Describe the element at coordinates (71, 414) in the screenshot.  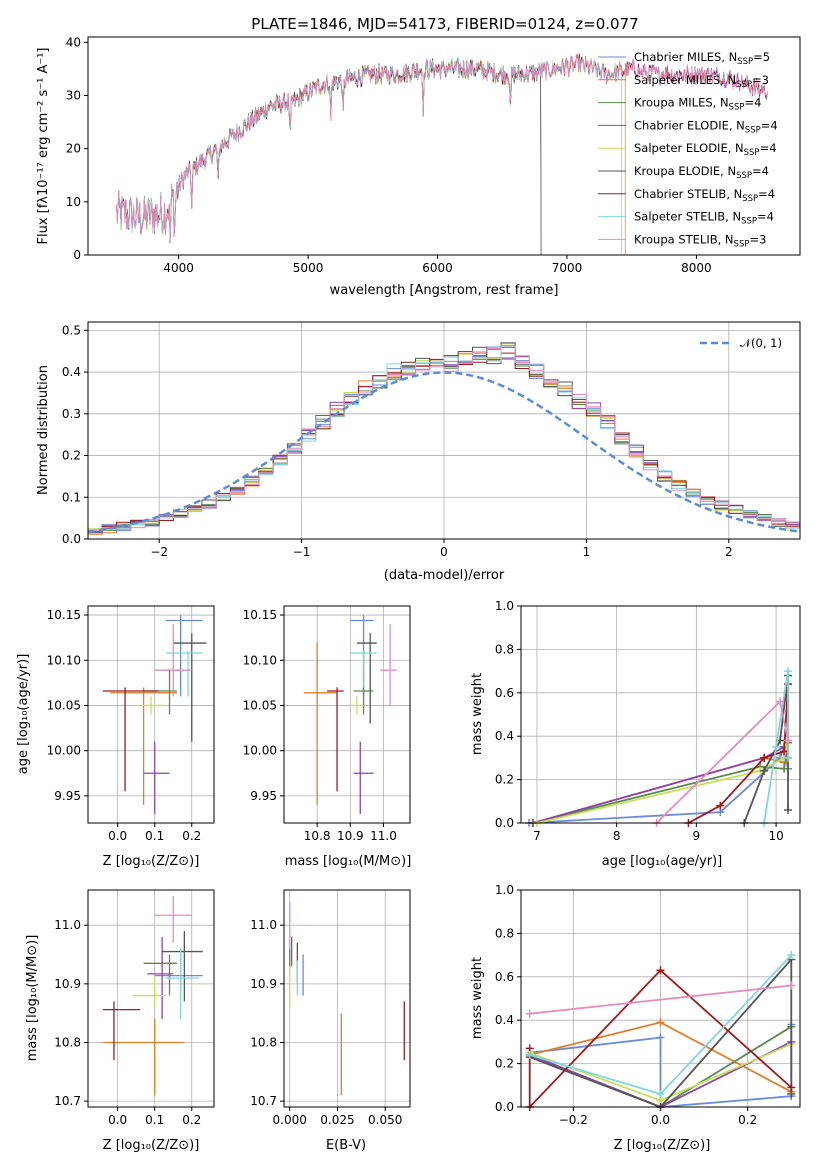
I see `residual-ytick-label: 0.3` at that location.